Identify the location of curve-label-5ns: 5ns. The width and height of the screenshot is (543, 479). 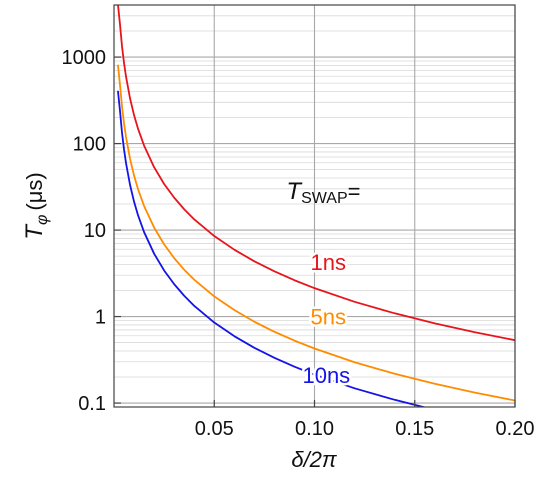
(327, 317).